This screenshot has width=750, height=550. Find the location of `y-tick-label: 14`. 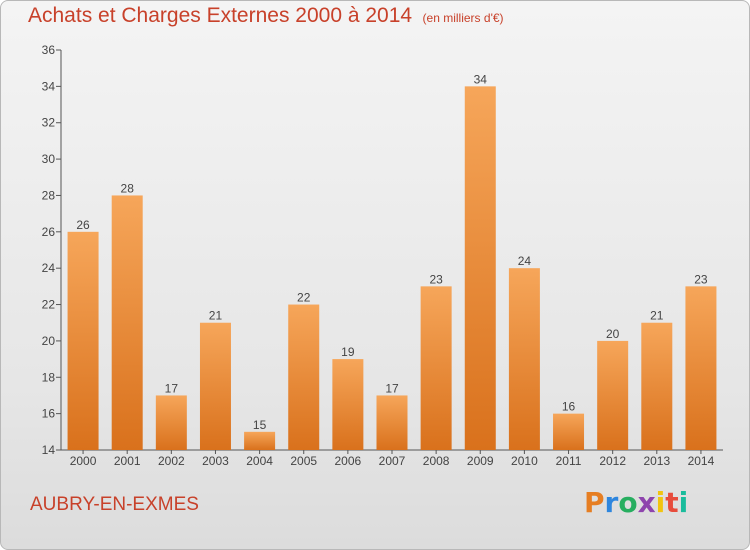

y-tick-label: 14 is located at coordinates (49, 450).